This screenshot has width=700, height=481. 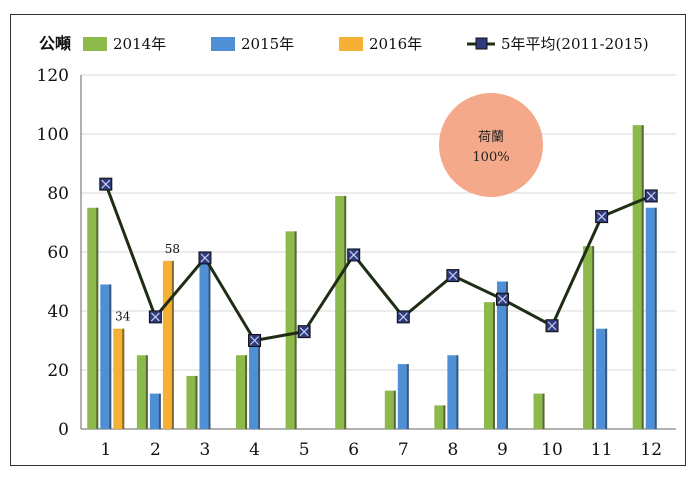 I want to click on bar-2016年-1, so click(x=119, y=378).